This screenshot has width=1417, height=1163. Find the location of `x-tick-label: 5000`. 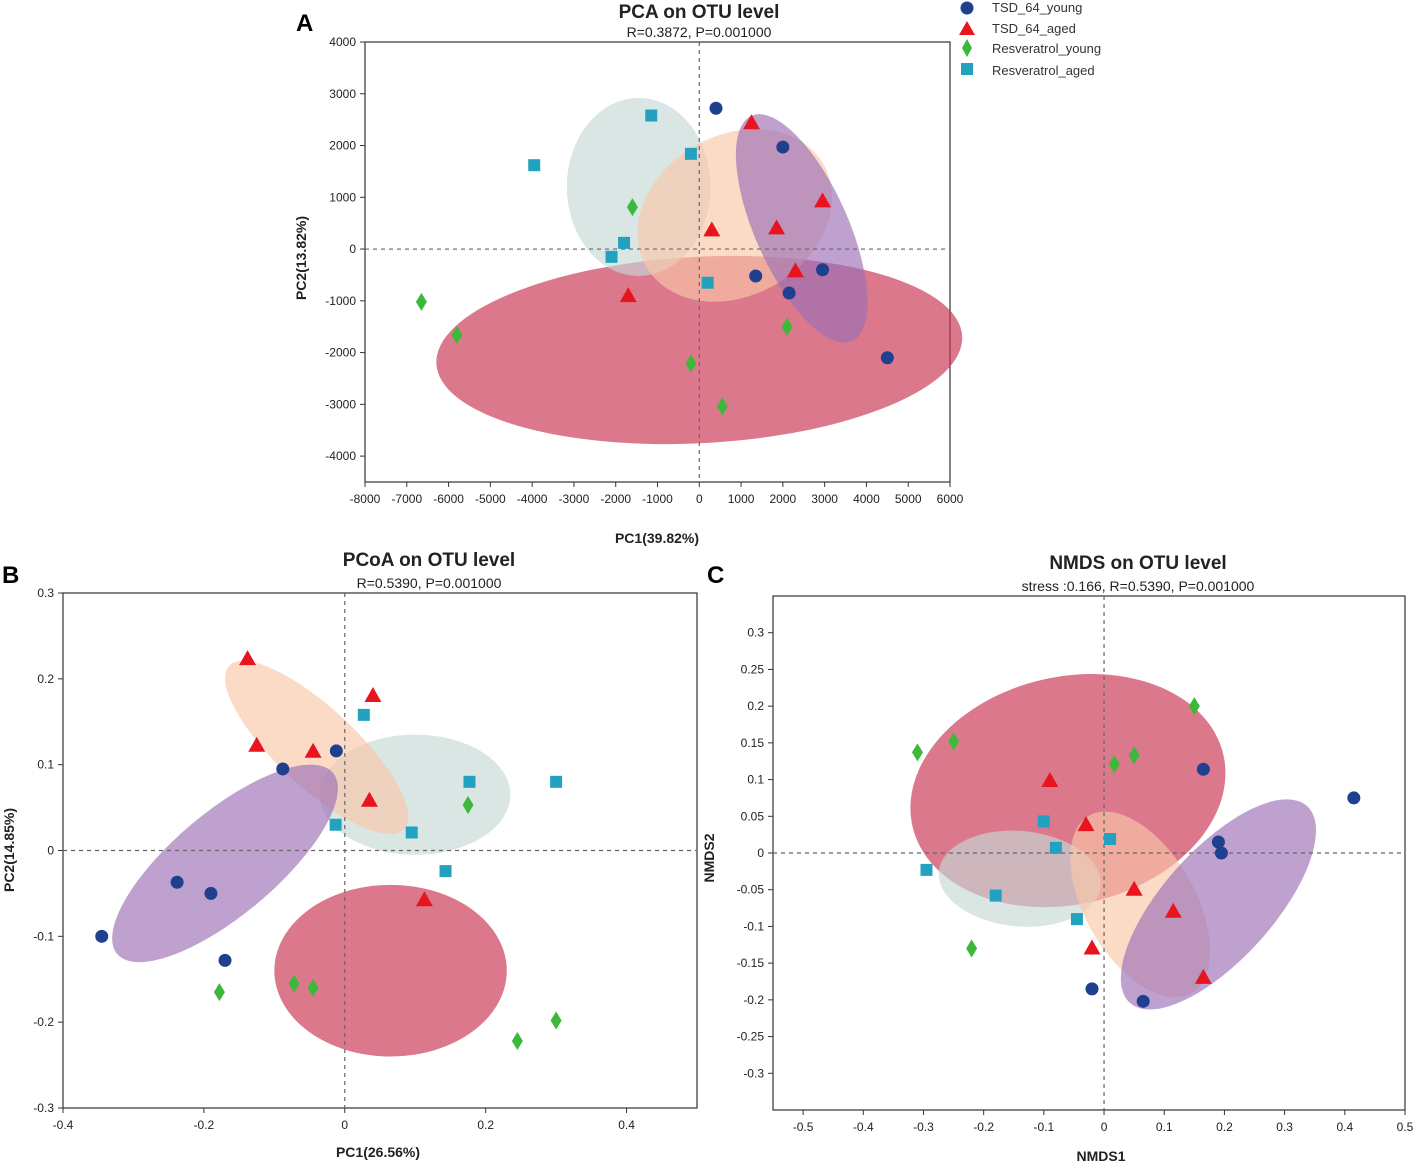

x-tick-label: 5000 is located at coordinates (908, 499).